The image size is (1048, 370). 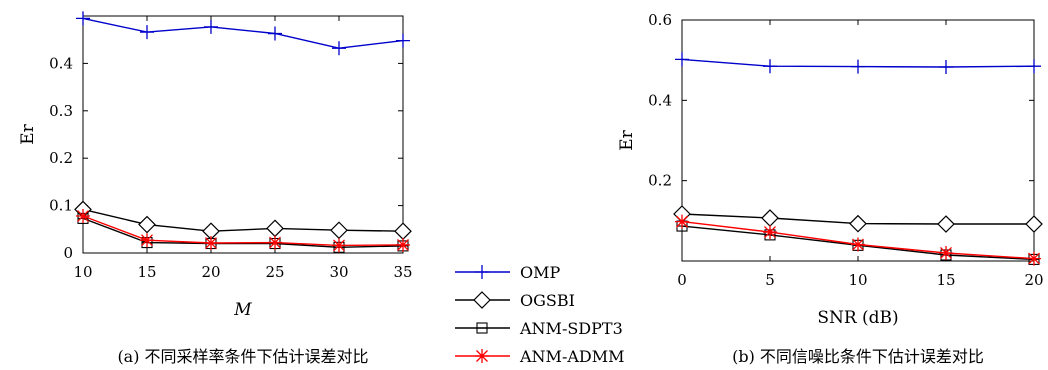 I want to click on x-tick-label: 25, so click(x=274, y=272).